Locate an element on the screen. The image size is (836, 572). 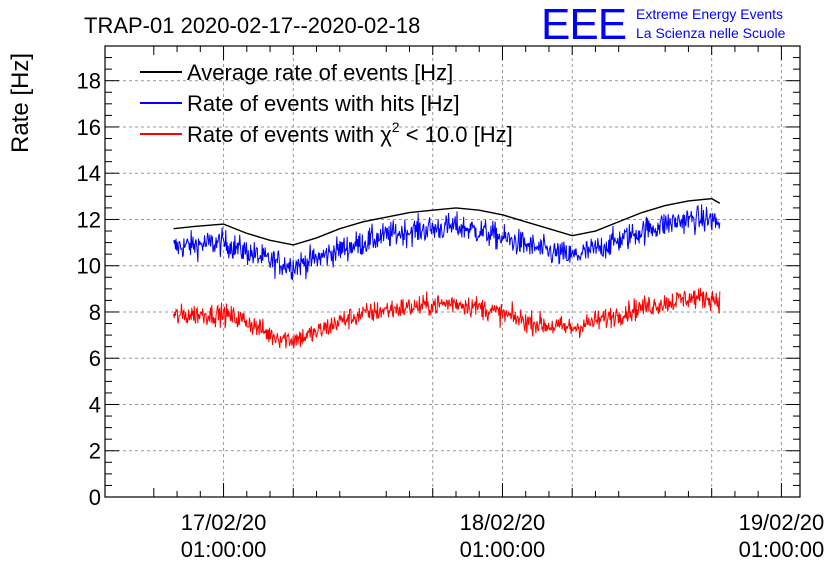
legend-label-chi2: Rate of events with χ2 < 10.0 [Hz] is located at coordinates (350, 133).